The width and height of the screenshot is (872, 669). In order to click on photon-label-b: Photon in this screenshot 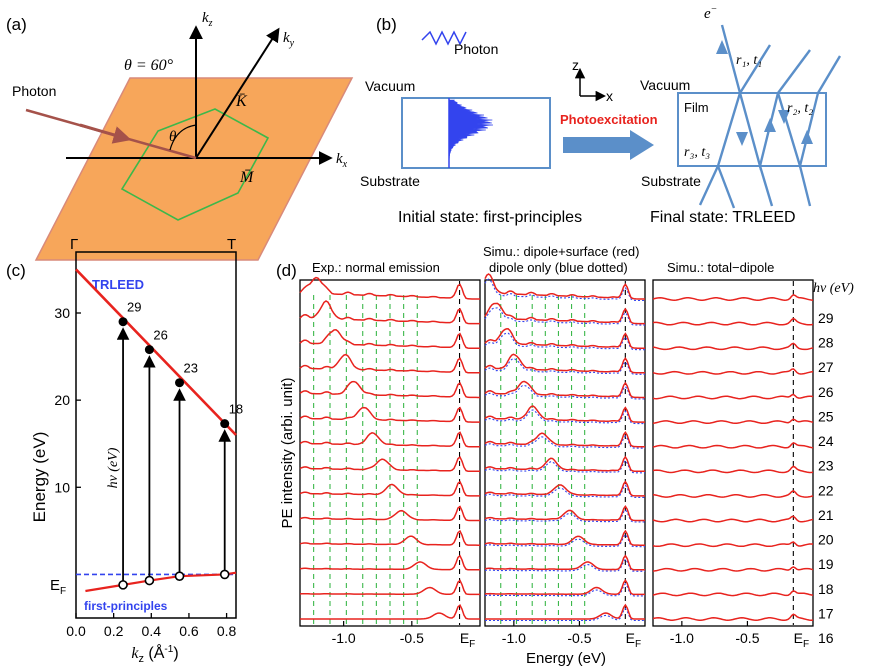, I will do `click(476, 49)`.